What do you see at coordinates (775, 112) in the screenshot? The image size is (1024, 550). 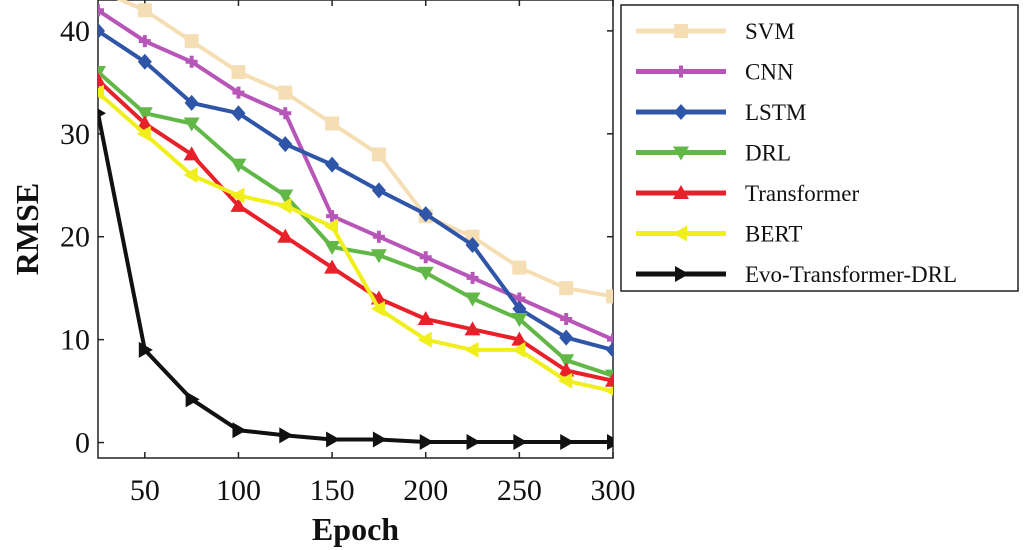 I see `legend-label: LSTM` at bounding box center [775, 112].